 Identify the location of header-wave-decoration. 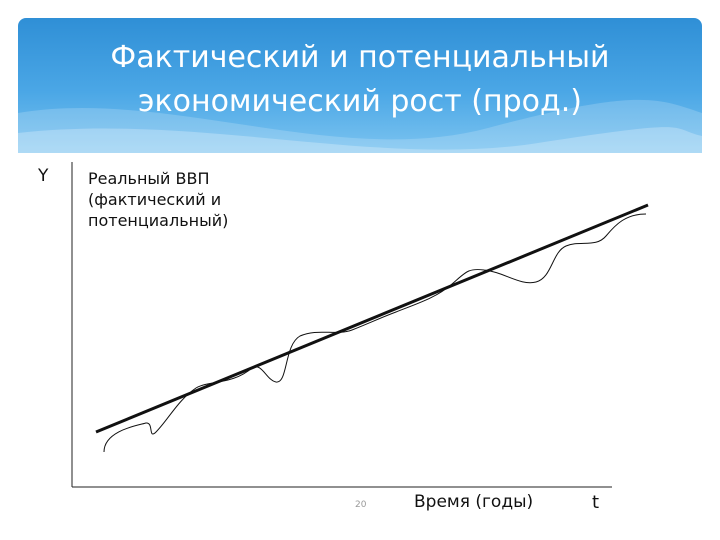
(360, 126).